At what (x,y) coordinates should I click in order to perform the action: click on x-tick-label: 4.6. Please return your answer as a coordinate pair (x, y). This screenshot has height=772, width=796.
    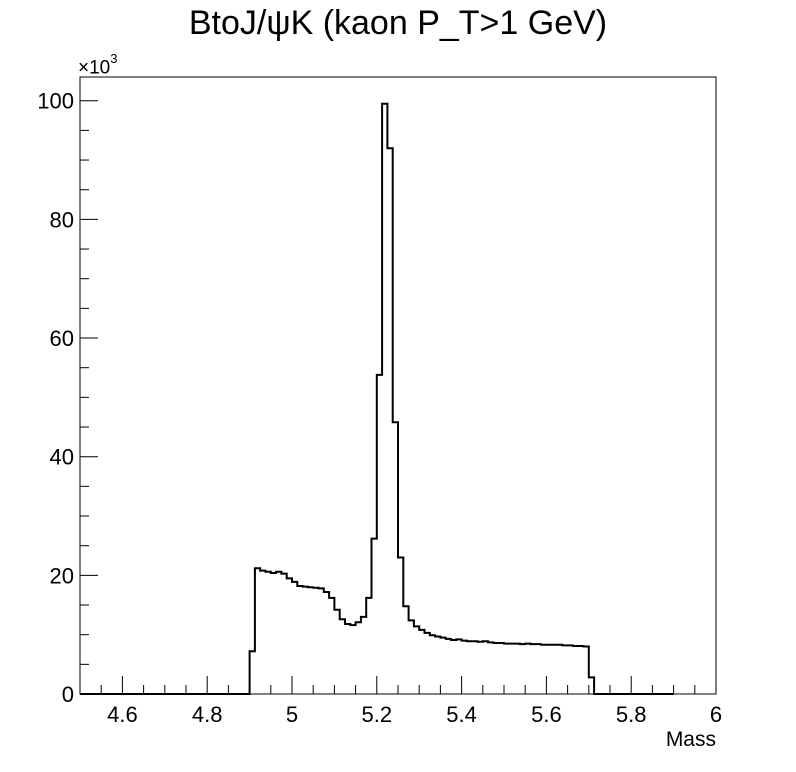
    Looking at the image, I should click on (122, 714).